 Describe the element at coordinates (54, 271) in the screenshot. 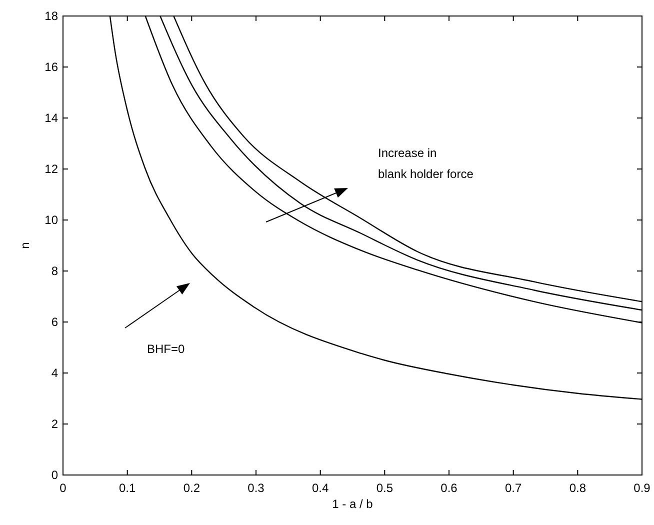

I see `y-tick-label: 8` at that location.